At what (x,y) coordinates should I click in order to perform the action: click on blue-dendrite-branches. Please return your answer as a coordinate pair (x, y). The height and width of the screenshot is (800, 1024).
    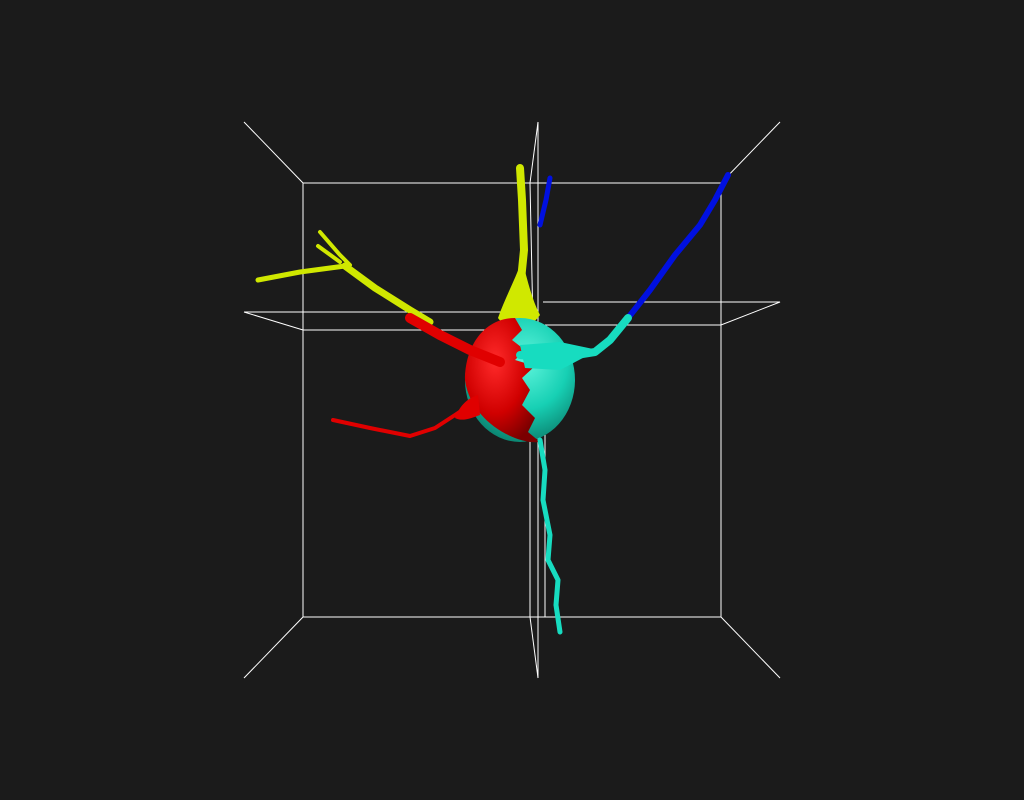
    Looking at the image, I should click on (634, 246).